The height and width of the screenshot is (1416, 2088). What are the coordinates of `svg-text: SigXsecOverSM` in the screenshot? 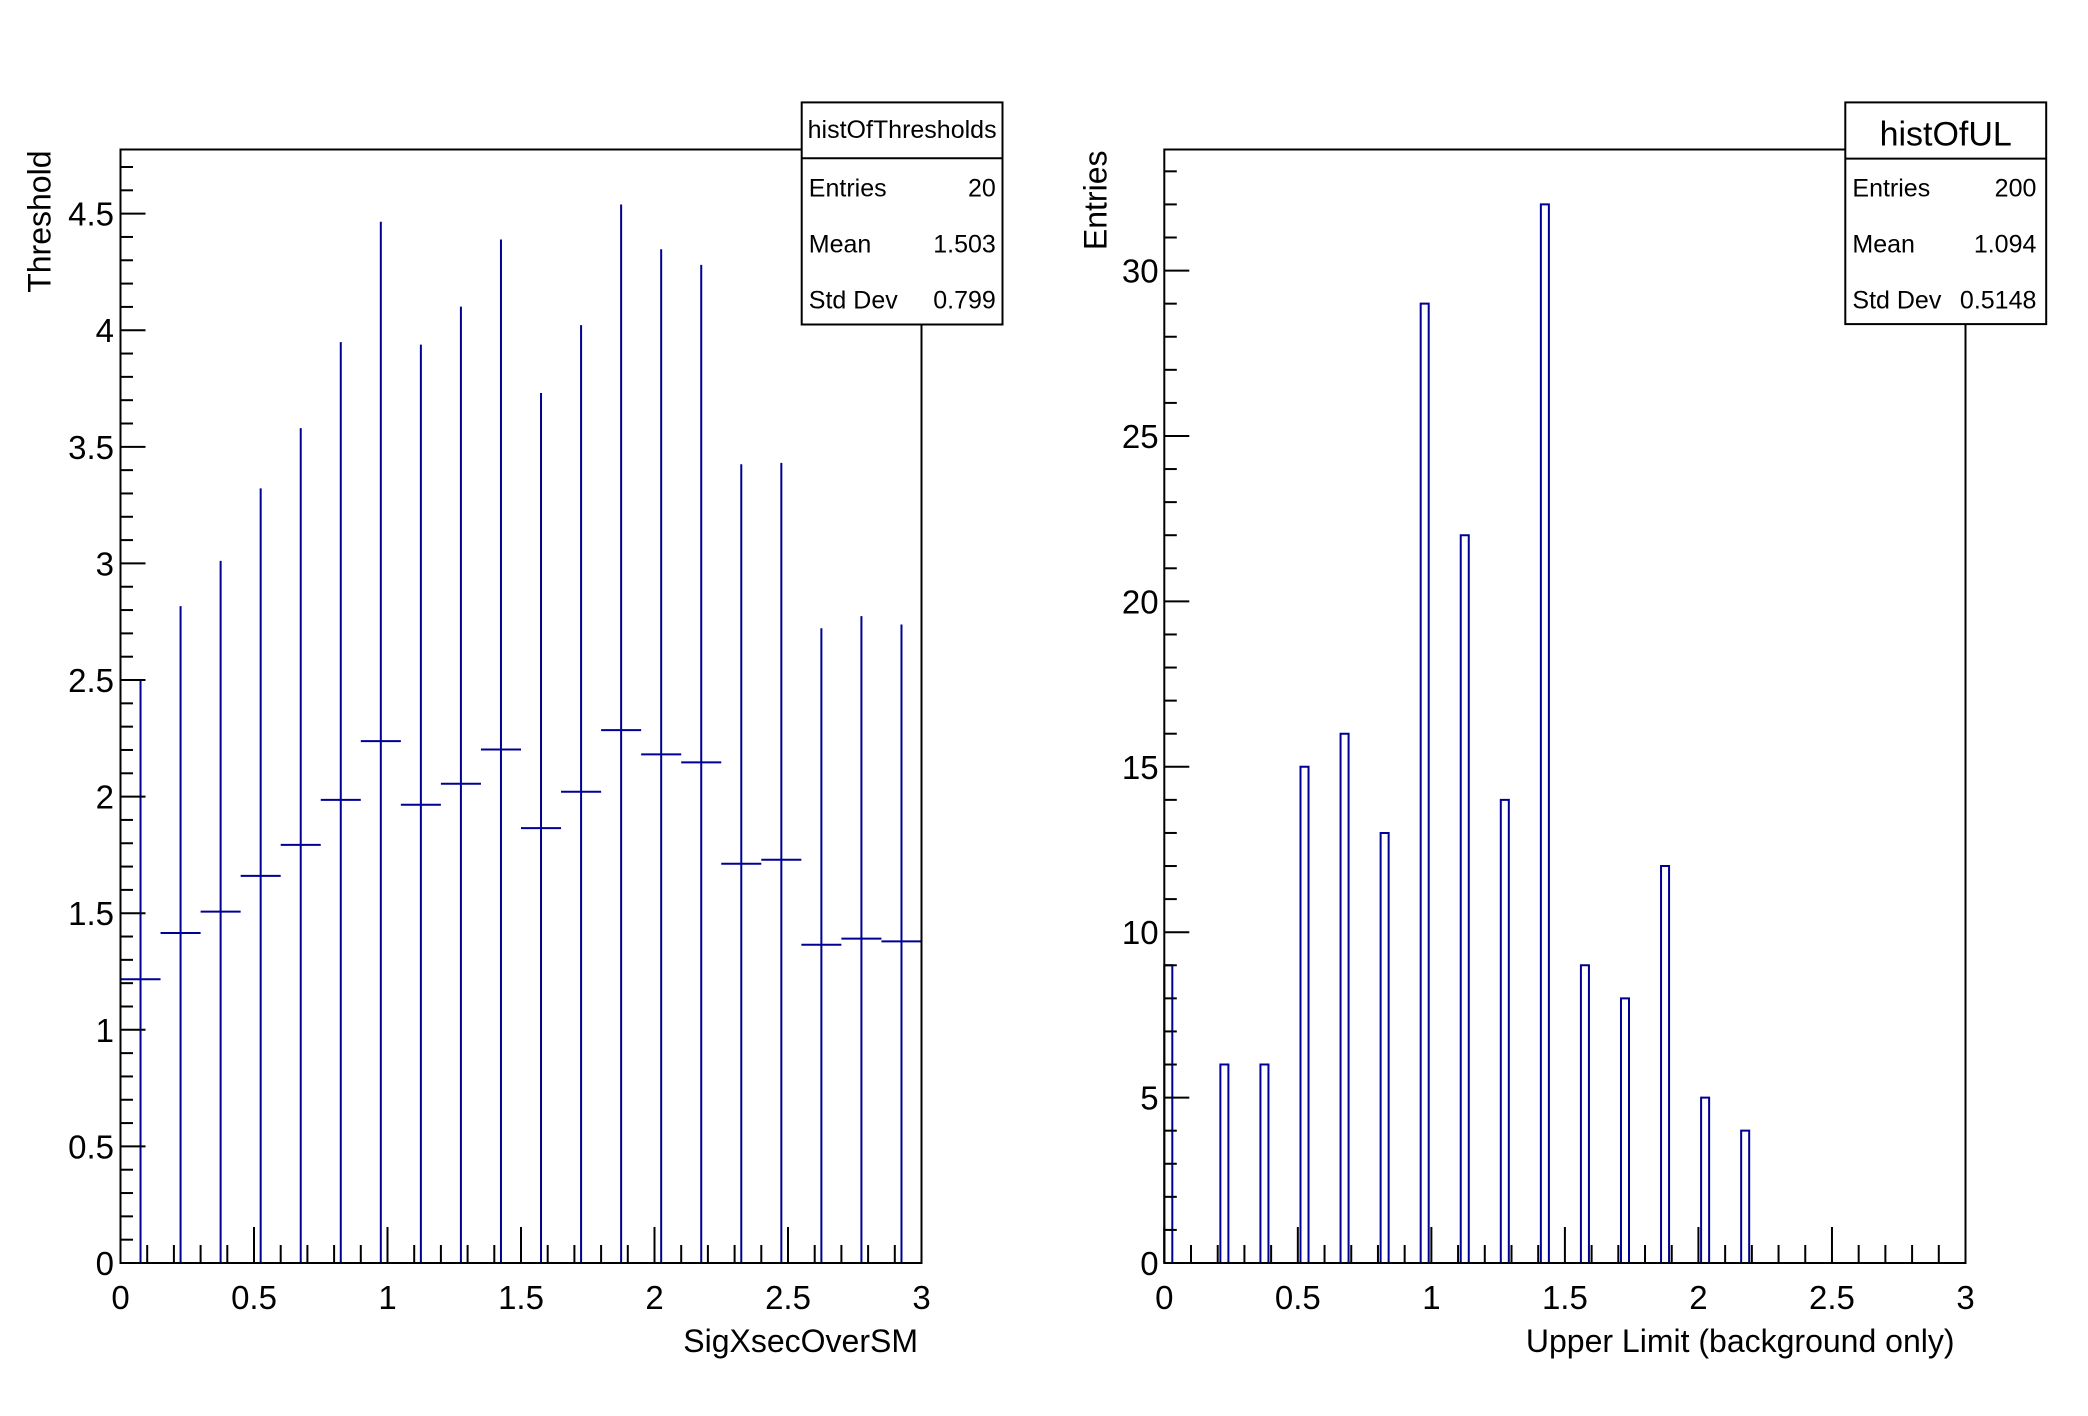 It's located at (800, 1341).